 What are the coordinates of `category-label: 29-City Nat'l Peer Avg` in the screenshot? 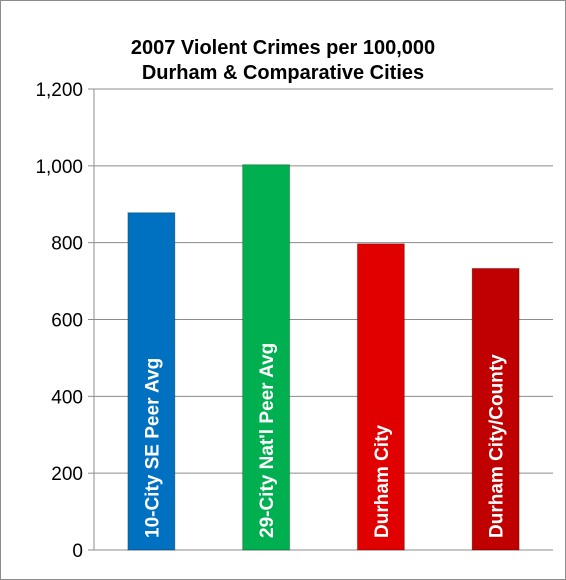 It's located at (267, 440).